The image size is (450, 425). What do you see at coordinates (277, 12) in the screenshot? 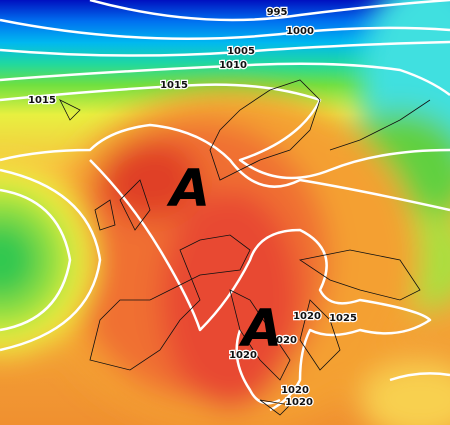
I see `isobar-label: 995` at bounding box center [277, 12].